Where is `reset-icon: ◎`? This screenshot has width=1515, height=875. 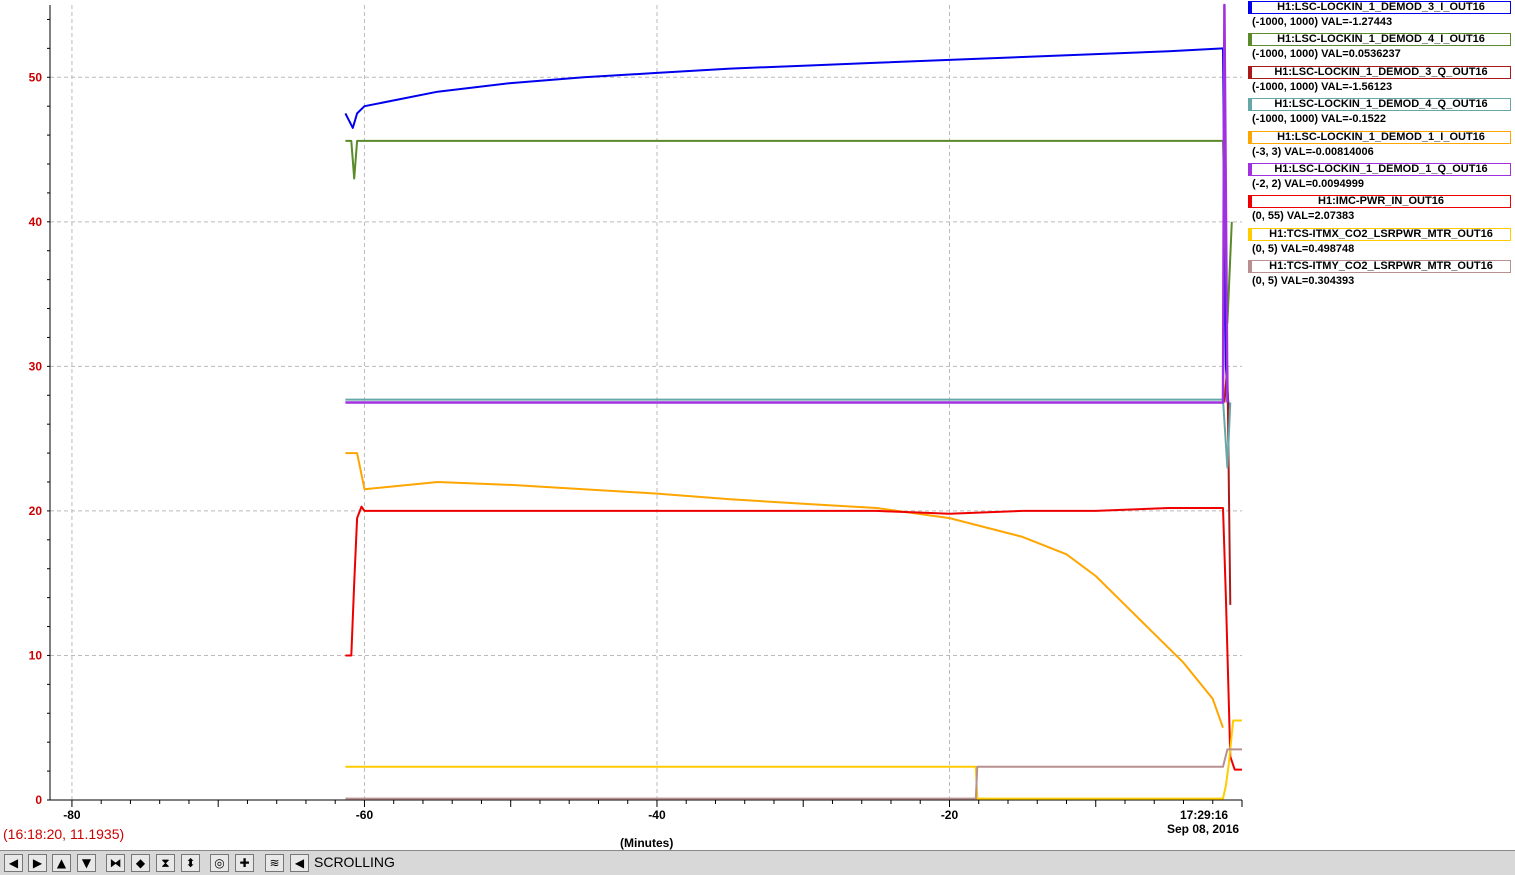 reset-icon: ◎ is located at coordinates (219, 863).